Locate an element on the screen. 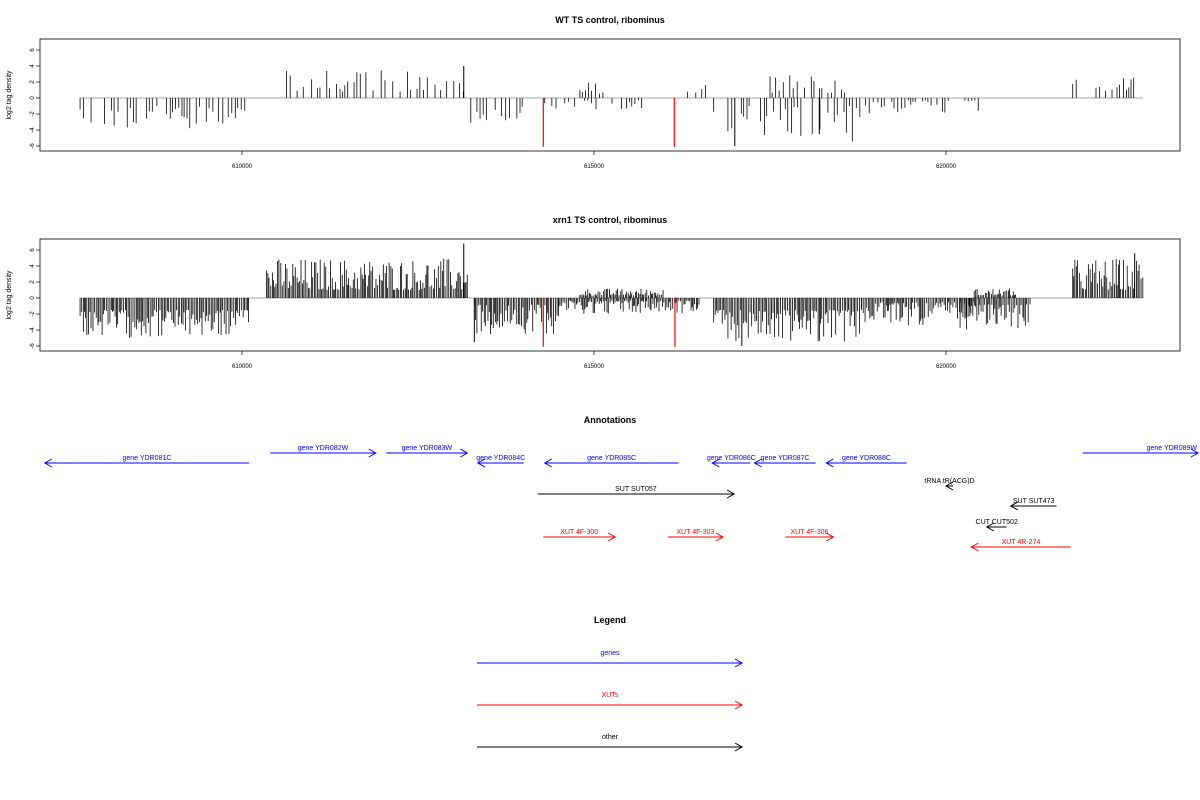 This screenshot has height=800, width=1200. annotation-gene: gene YDR087C is located at coordinates (784, 461).